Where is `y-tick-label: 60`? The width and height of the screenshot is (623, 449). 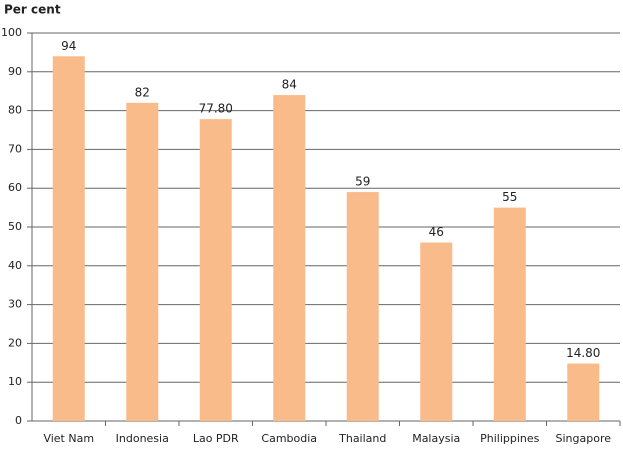
y-tick-label: 60 is located at coordinates (15, 187).